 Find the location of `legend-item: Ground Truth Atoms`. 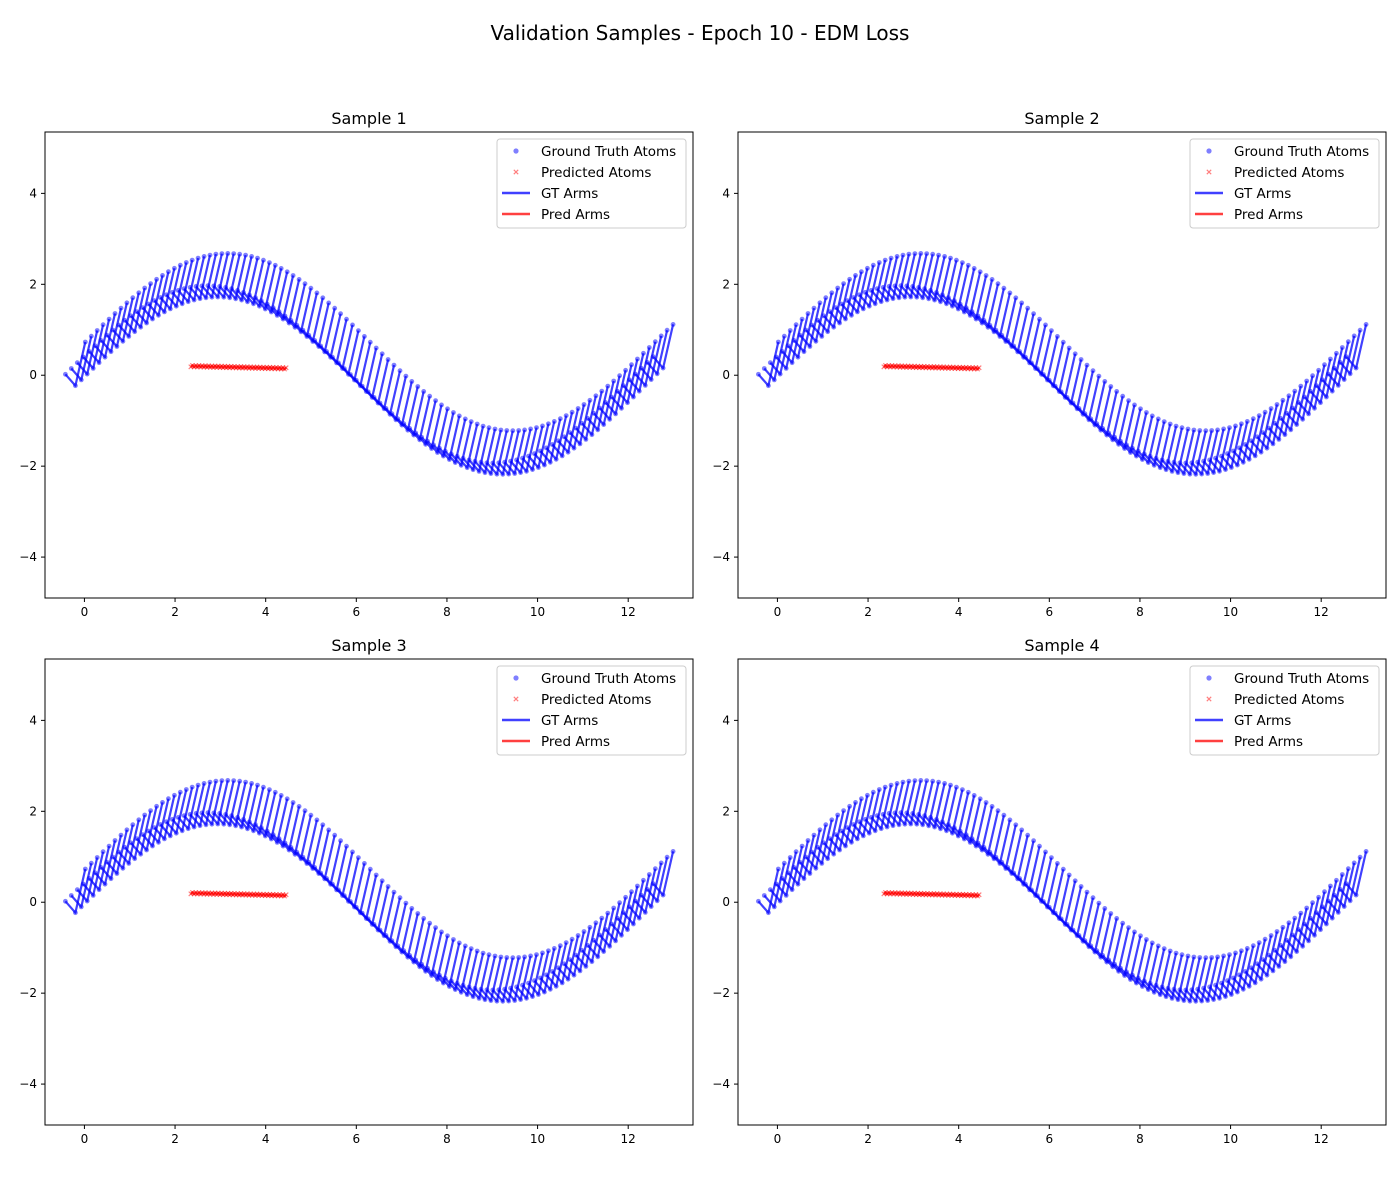

legend-item: Ground Truth Atoms is located at coordinates (1287, 679).